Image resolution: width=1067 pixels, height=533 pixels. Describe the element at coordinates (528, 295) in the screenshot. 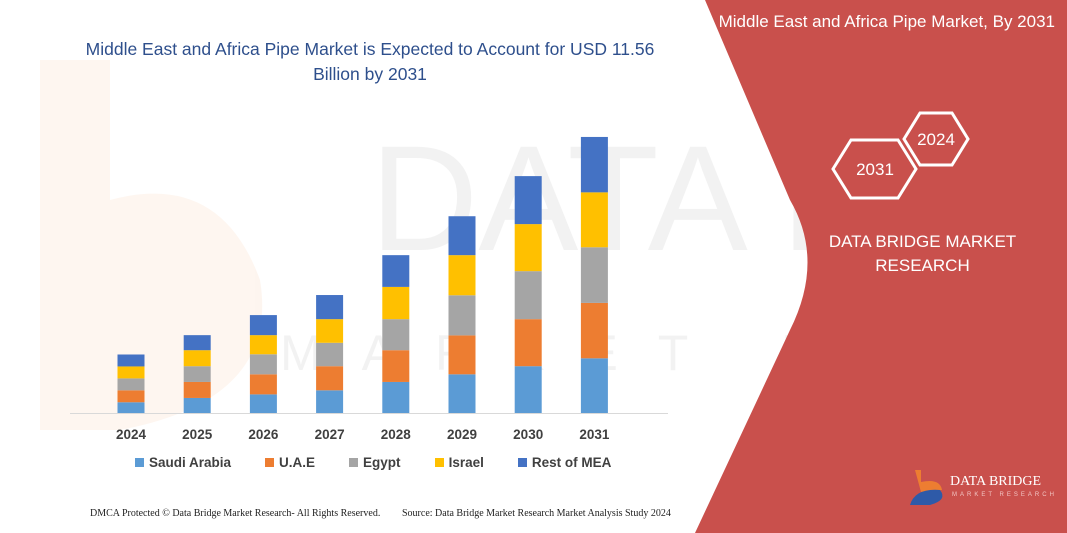

I see `bar-segment-egypt-2030` at that location.